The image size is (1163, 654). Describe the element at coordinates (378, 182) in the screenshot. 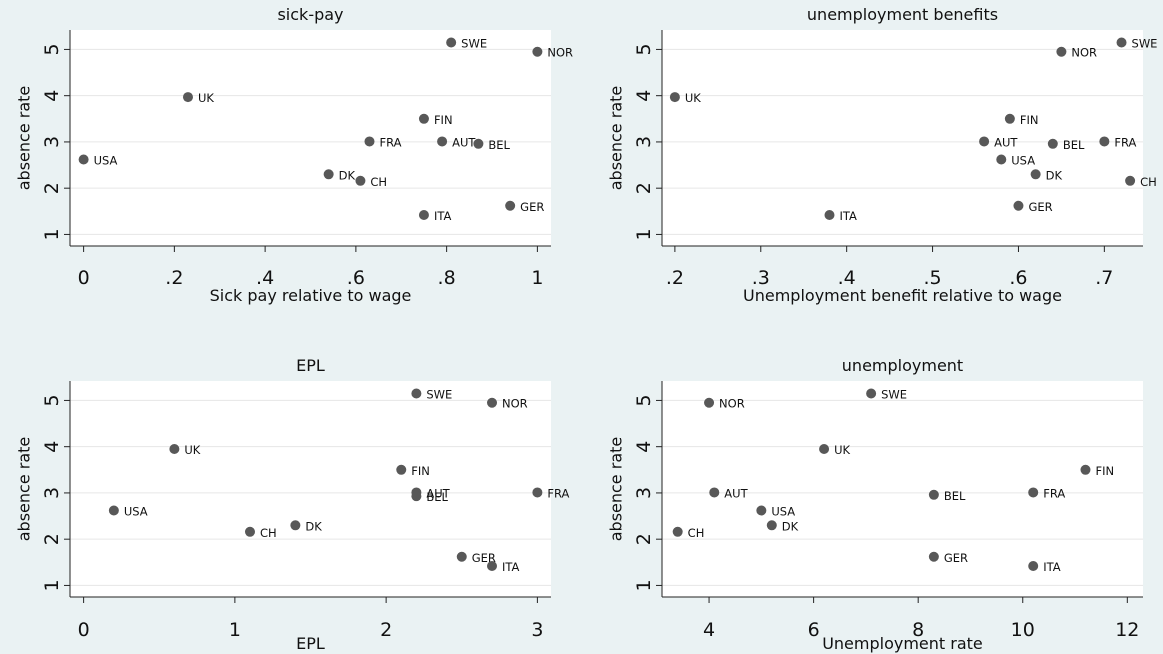

I see `point-label-ch: CH` at that location.